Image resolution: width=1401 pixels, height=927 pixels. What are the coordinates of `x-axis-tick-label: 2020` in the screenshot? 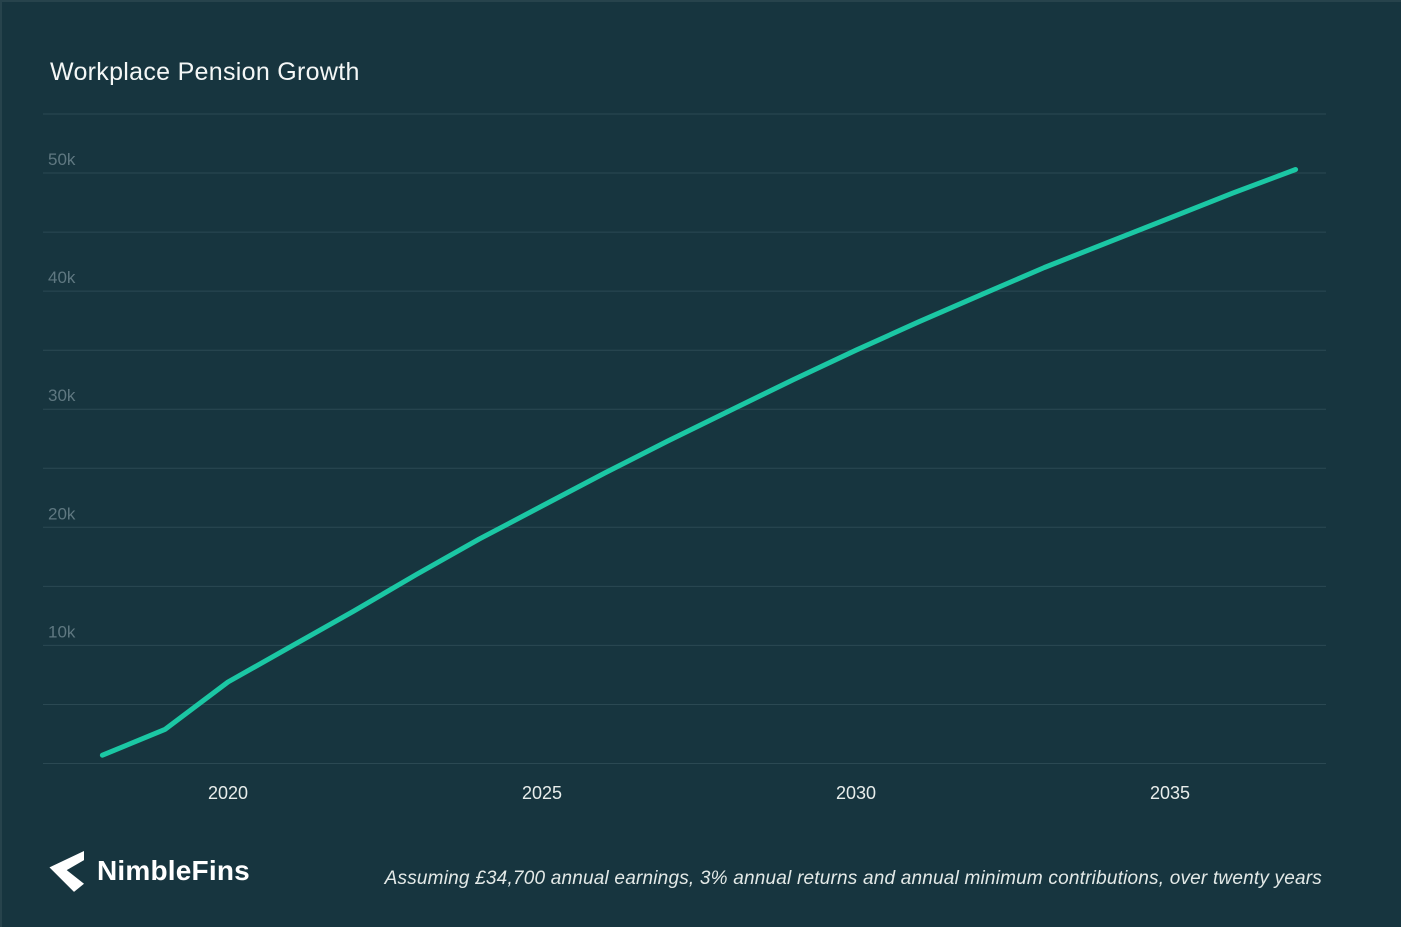 It's located at (228, 793).